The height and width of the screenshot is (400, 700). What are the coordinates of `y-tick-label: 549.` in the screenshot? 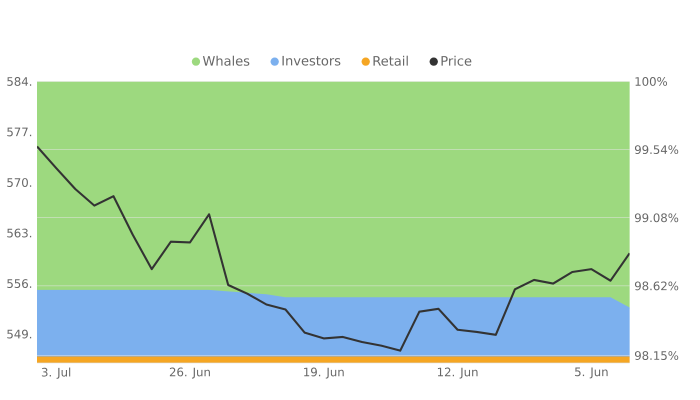 It's located at (19, 334).